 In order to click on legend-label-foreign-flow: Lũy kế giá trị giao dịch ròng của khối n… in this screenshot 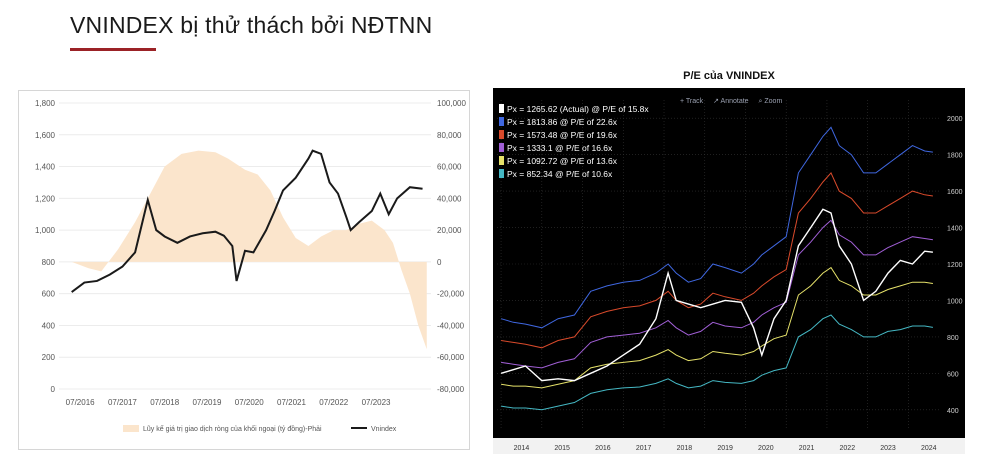, I will do `click(232, 428)`.